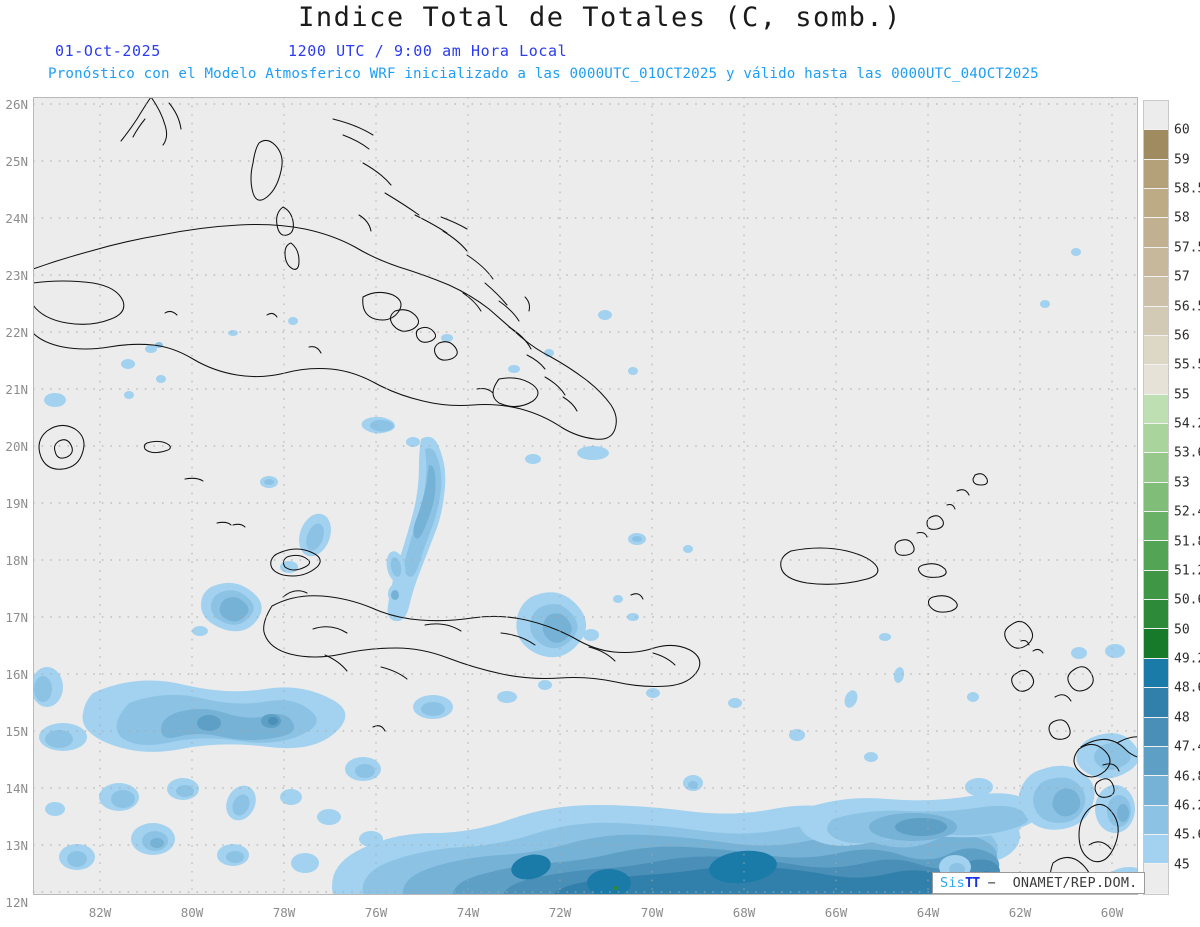 This screenshot has height=927, width=1200. Describe the element at coordinates (16, 845) in the screenshot. I see `y-tick-13N: 13N` at that location.